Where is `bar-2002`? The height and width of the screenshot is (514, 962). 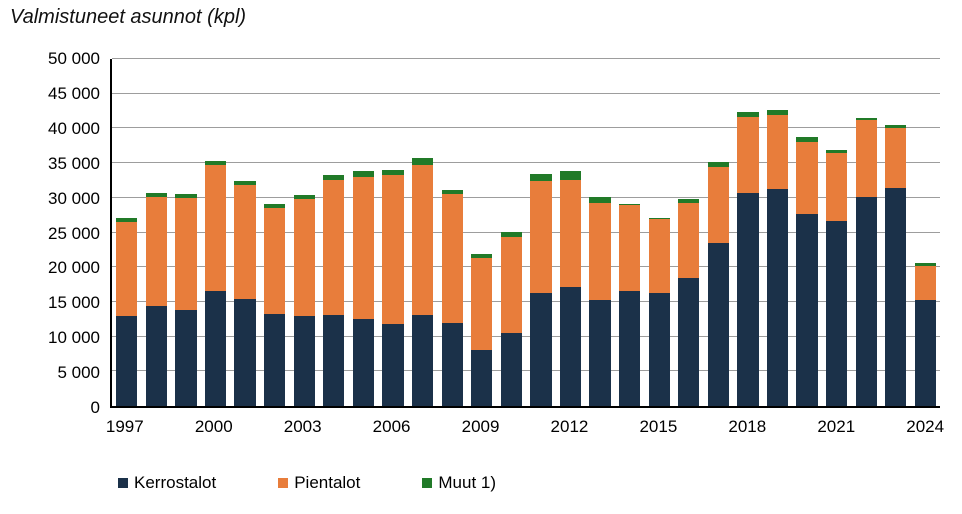
bar-2002 is located at coordinates (275, 232).